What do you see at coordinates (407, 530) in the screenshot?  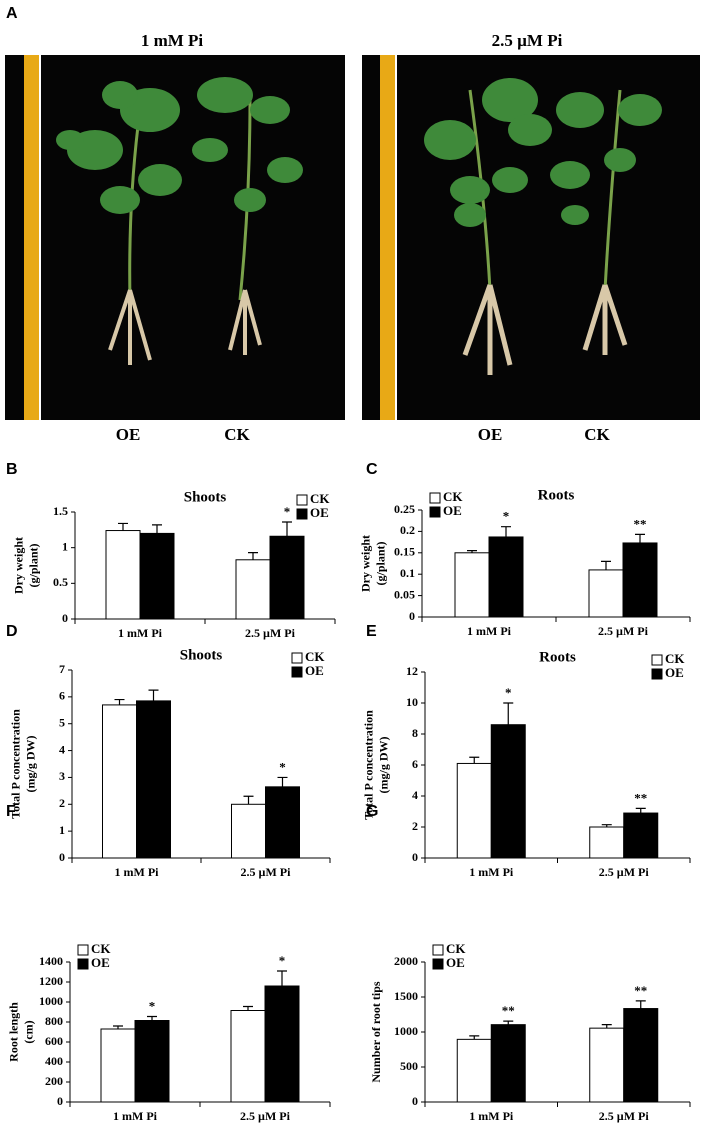 I see `y-tick-label: 0.2` at bounding box center [407, 530].